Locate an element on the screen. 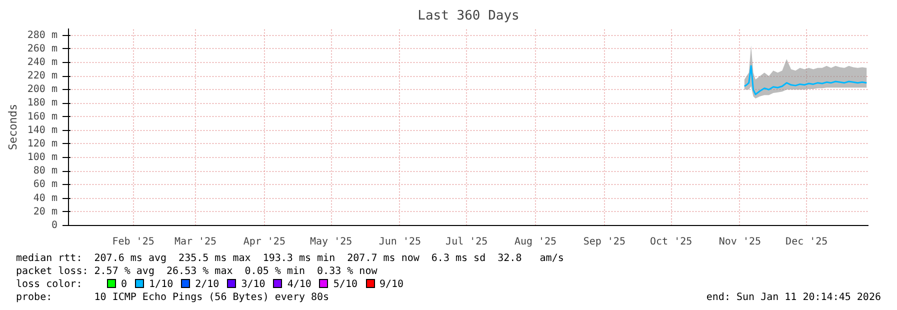 The width and height of the screenshot is (897, 310). text: probe: 10 ICMP Echo Pings (56 Bytes) every 80s is located at coordinates (173, 297).